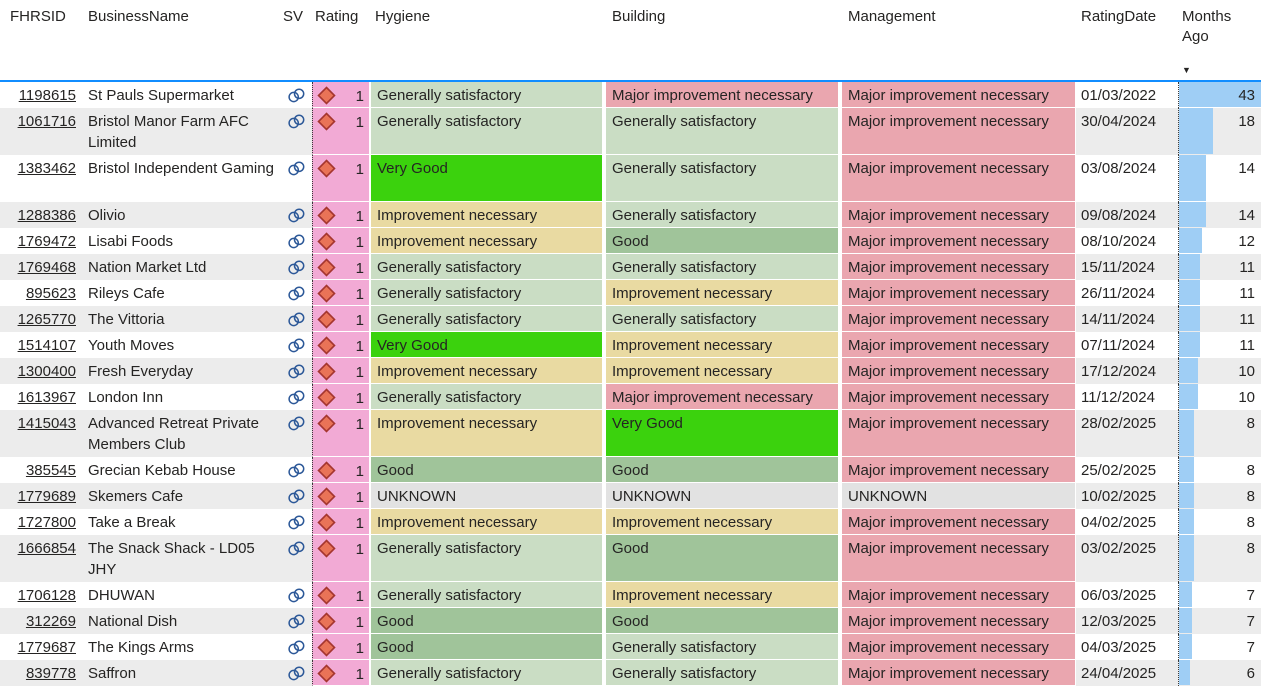 Image resolution: width=1261 pixels, height=692 pixels. Describe the element at coordinates (1247, 345) in the screenshot. I see `months-ago-value: 11` at that location.